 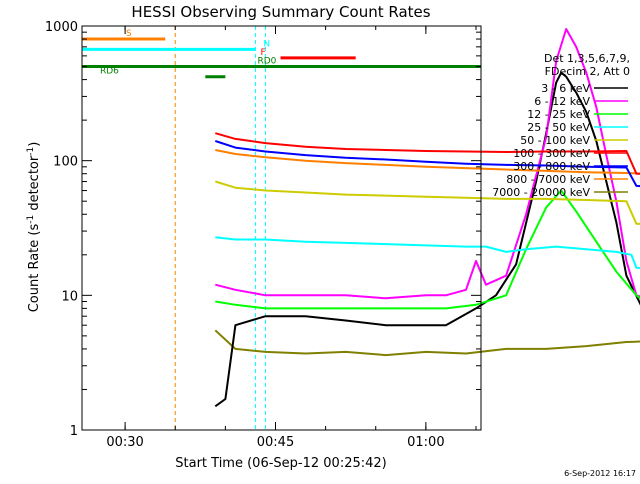 I want to click on x-axis-label: Start Time (06-Sep-12 00:25:42), so click(x=280, y=463).